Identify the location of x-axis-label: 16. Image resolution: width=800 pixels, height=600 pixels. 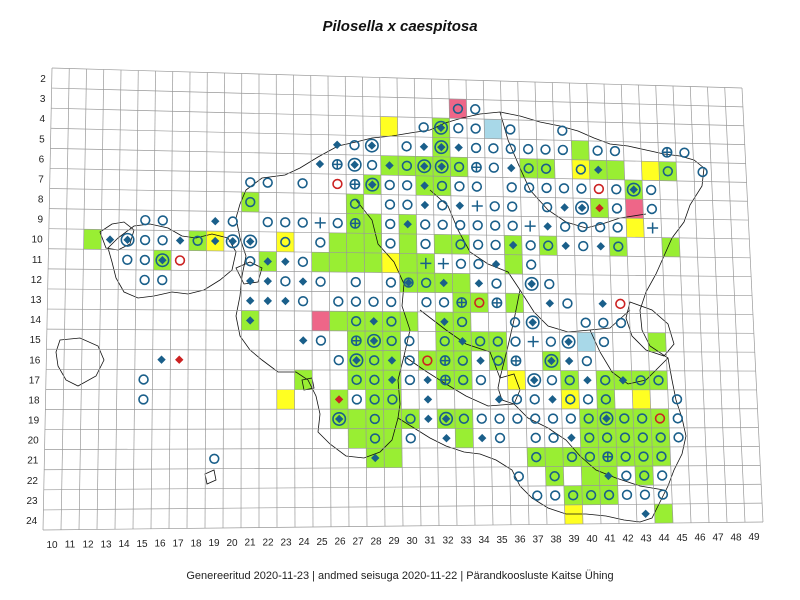
(160, 544).